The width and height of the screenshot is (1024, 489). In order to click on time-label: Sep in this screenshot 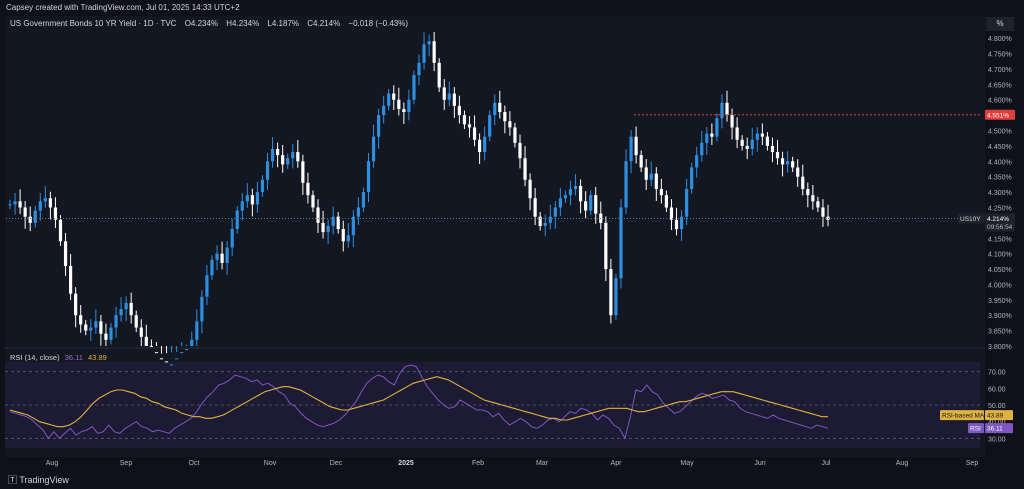, I will do `click(126, 463)`.